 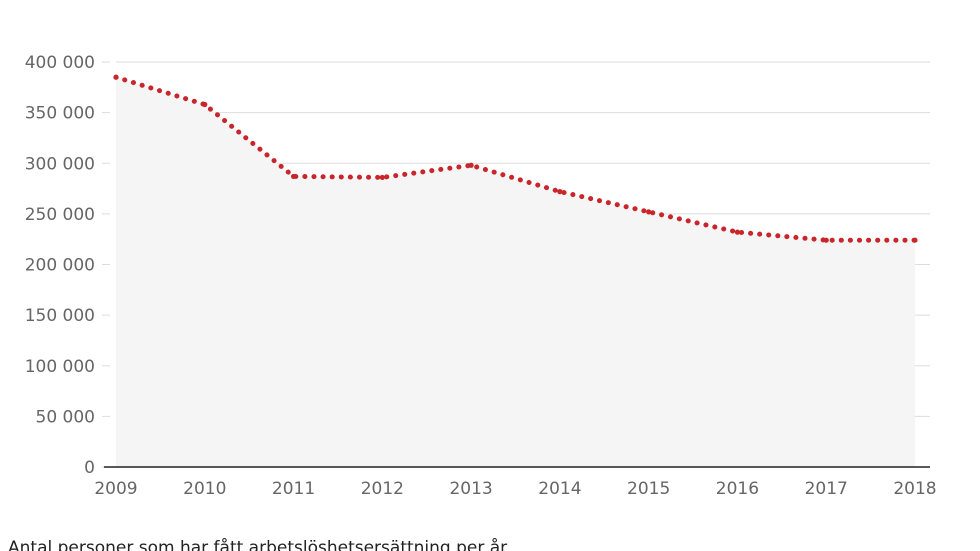 What do you see at coordinates (914, 489) in the screenshot?
I see `x-tick-label: 2018` at bounding box center [914, 489].